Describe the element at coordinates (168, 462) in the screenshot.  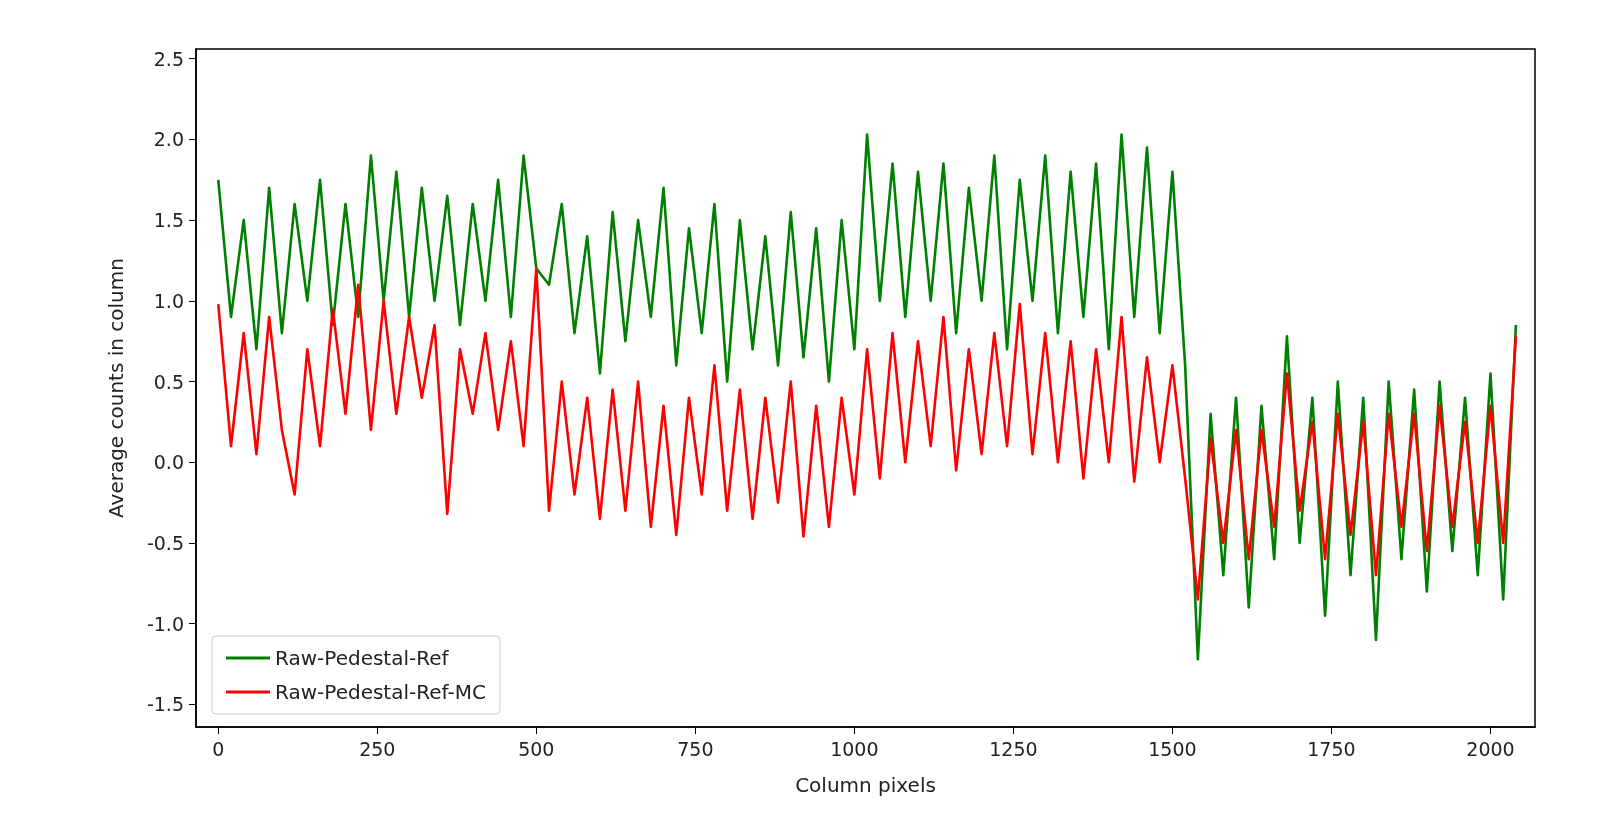
I see `y-tick-label: 0.0` at that location.